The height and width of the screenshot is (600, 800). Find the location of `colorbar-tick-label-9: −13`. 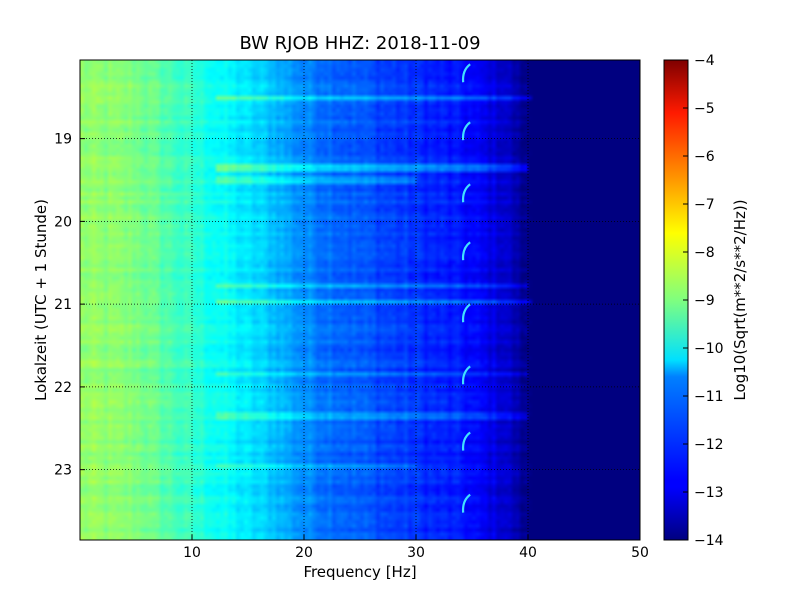

colorbar-tick-label-9: −13 is located at coordinates (709, 493).